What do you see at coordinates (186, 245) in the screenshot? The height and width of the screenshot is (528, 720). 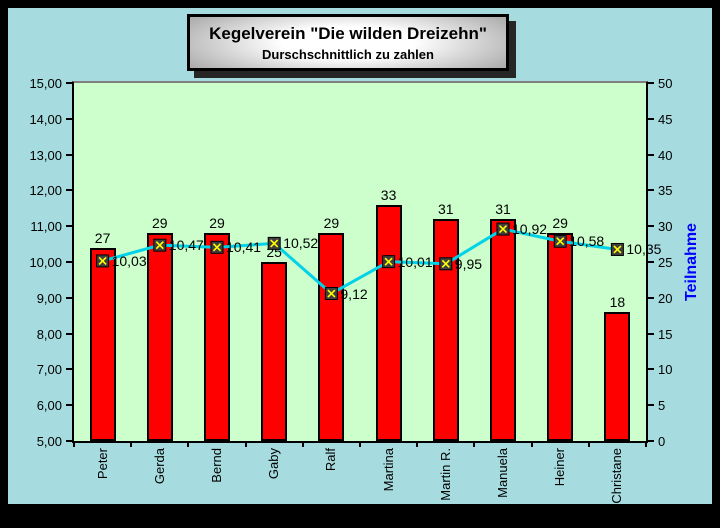 I see `line-value-label: 10,47` at bounding box center [186, 245].